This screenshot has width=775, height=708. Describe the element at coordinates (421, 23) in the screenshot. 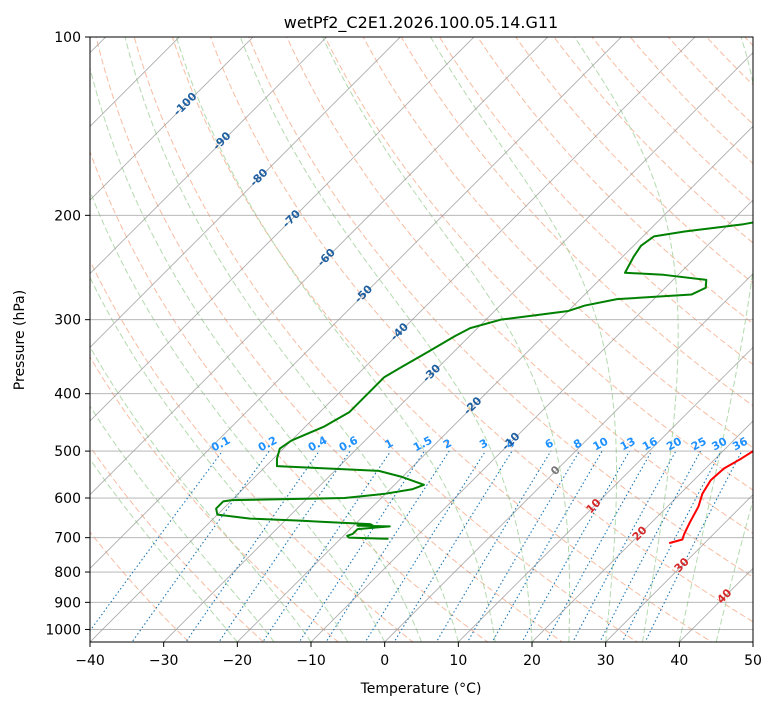

I see `chart-title: wetPf2_C2E1.2026.100.05.14.G11` at that location.